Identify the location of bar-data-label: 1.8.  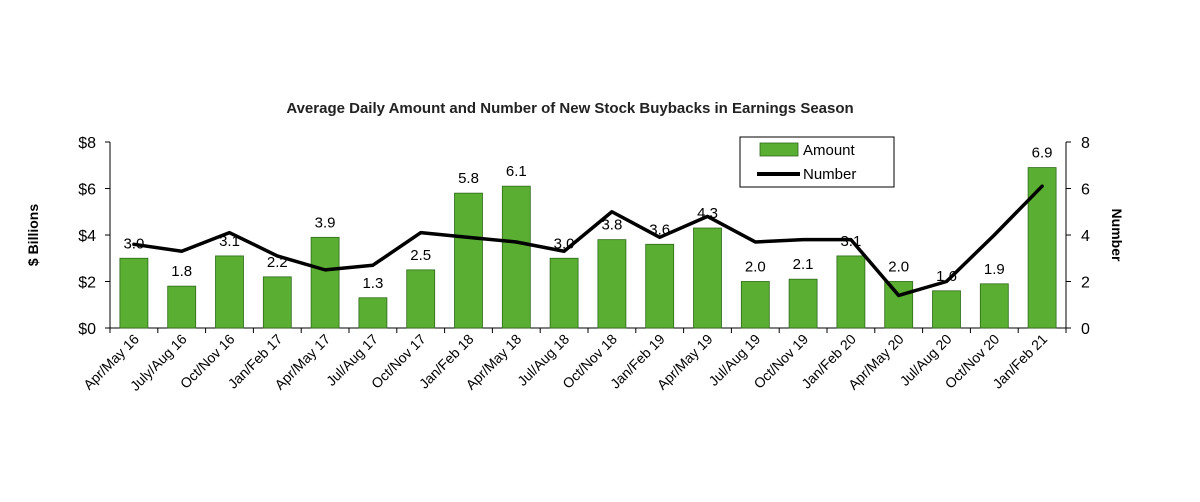
(181, 271).